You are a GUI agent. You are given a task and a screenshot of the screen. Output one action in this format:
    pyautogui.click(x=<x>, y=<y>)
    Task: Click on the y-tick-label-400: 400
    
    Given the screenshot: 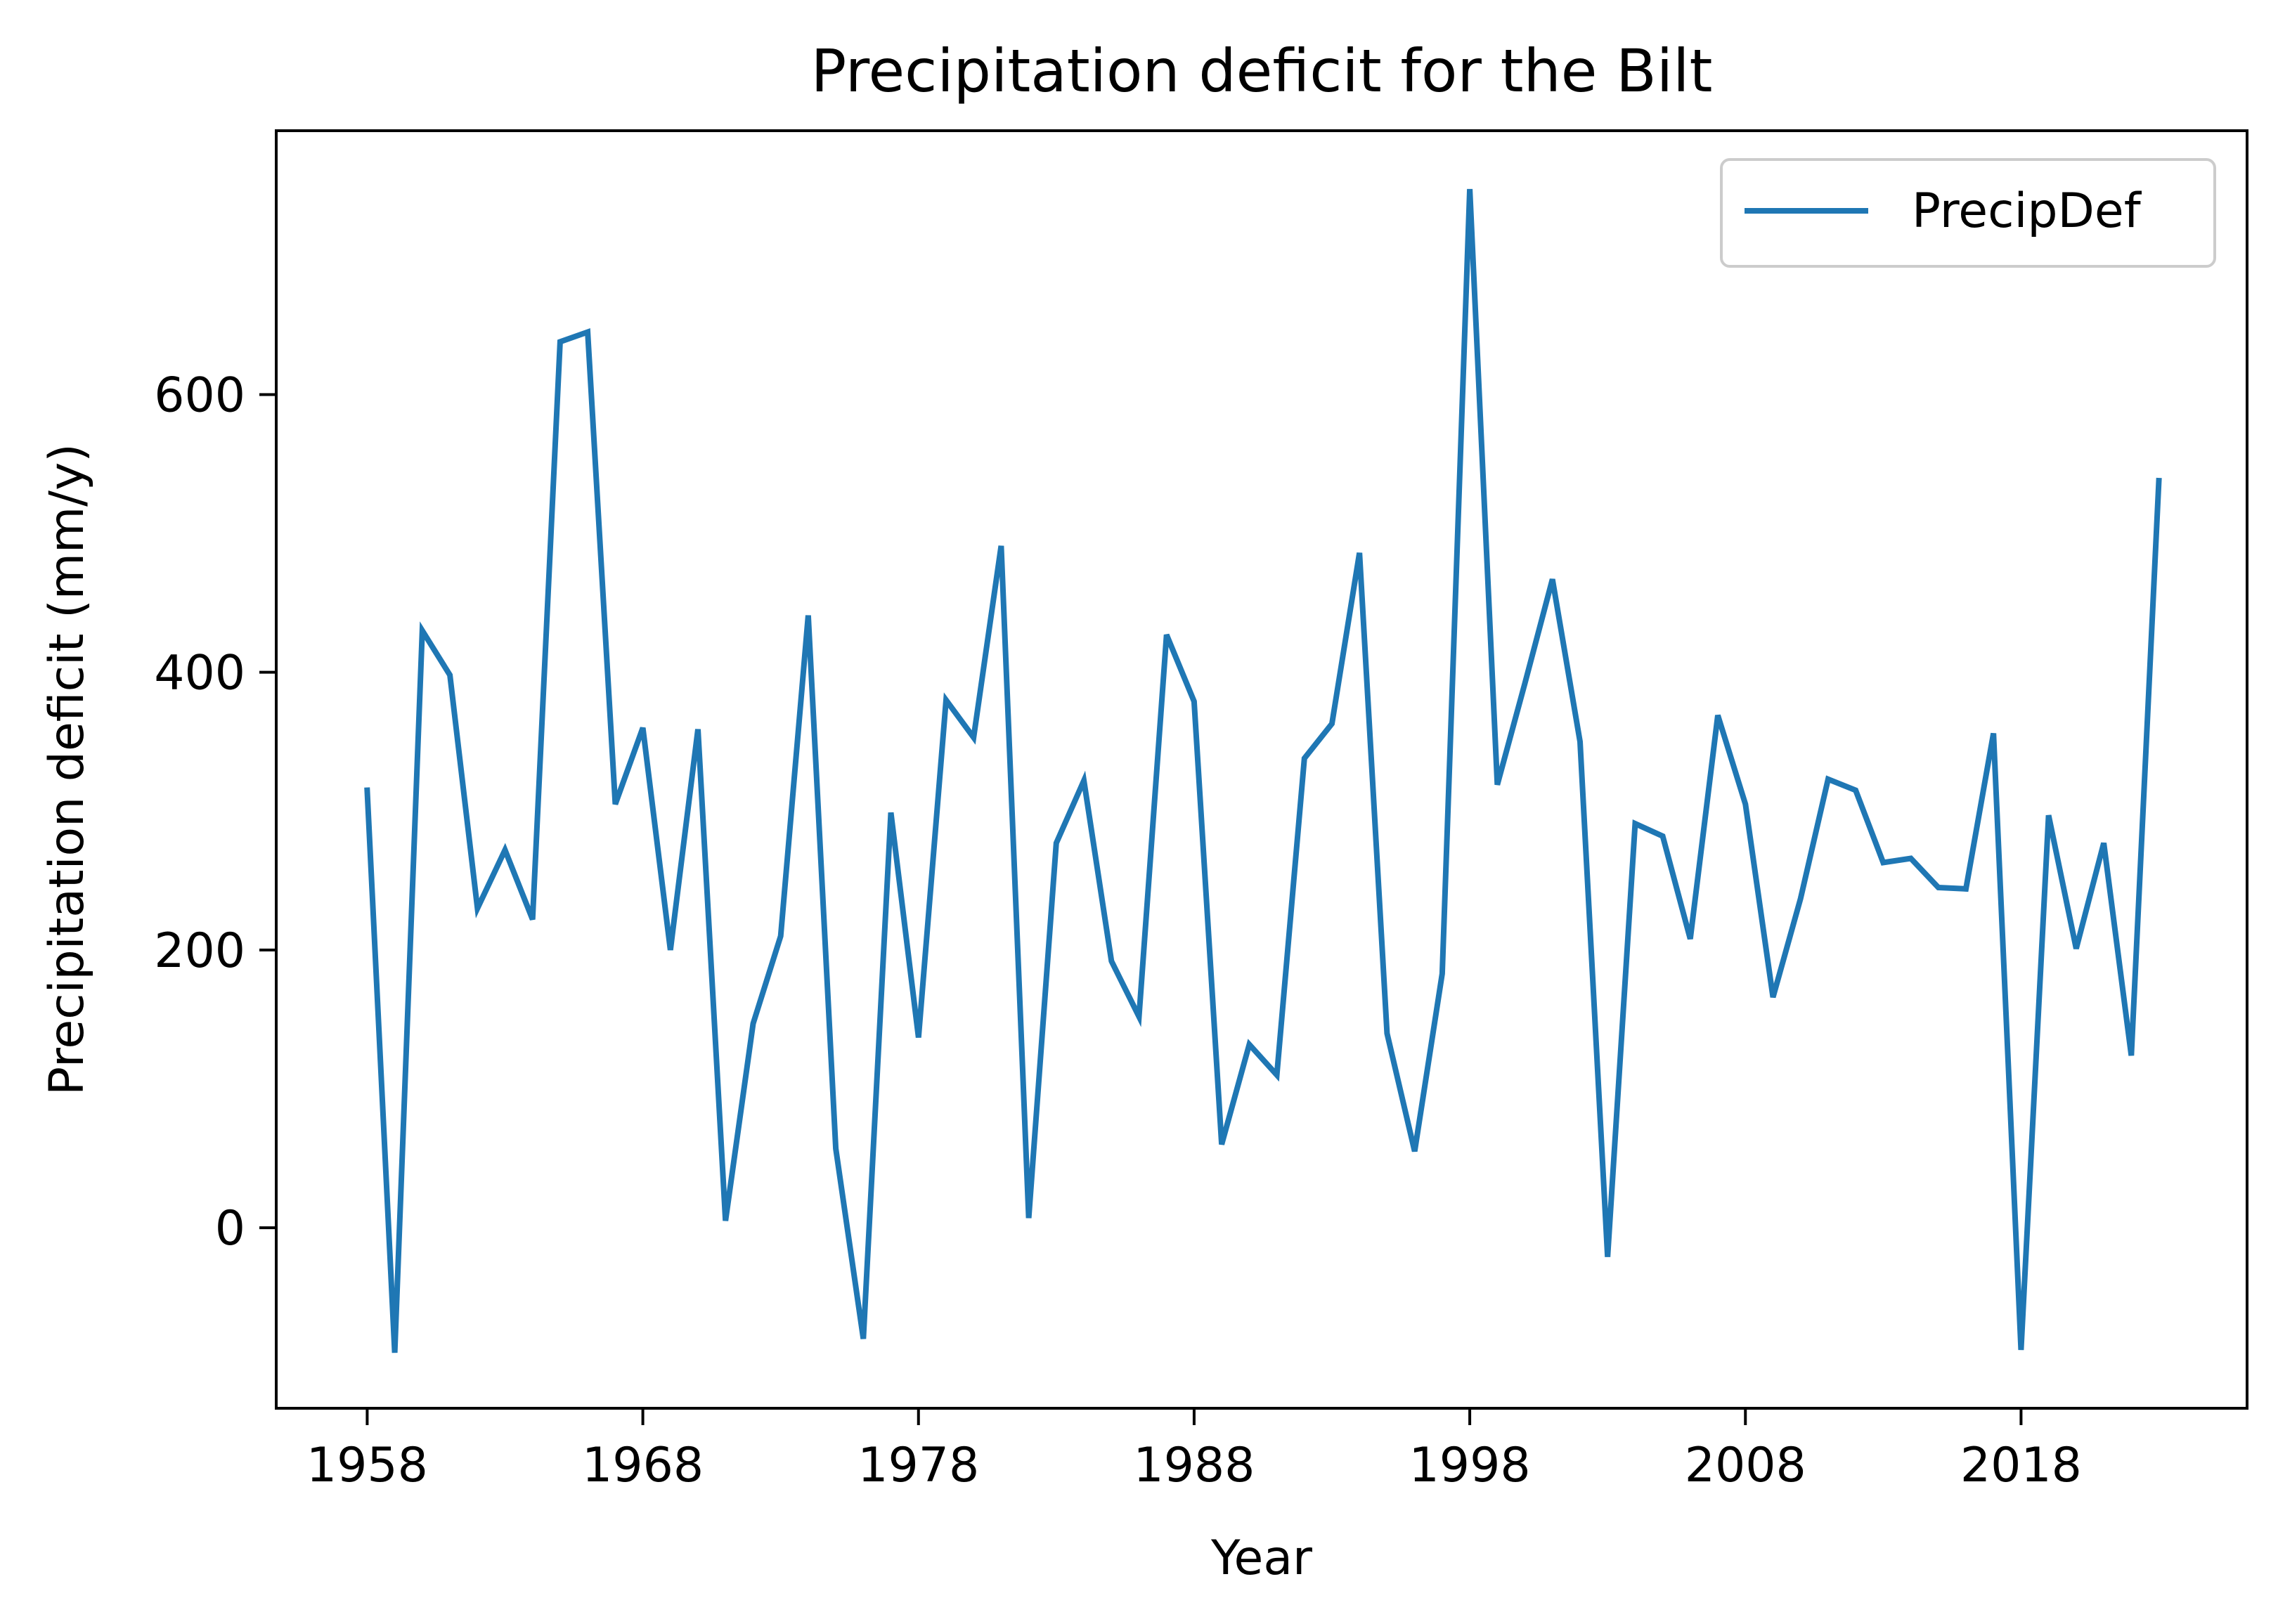 What is the action you would take?
    pyautogui.click(x=199, y=673)
    